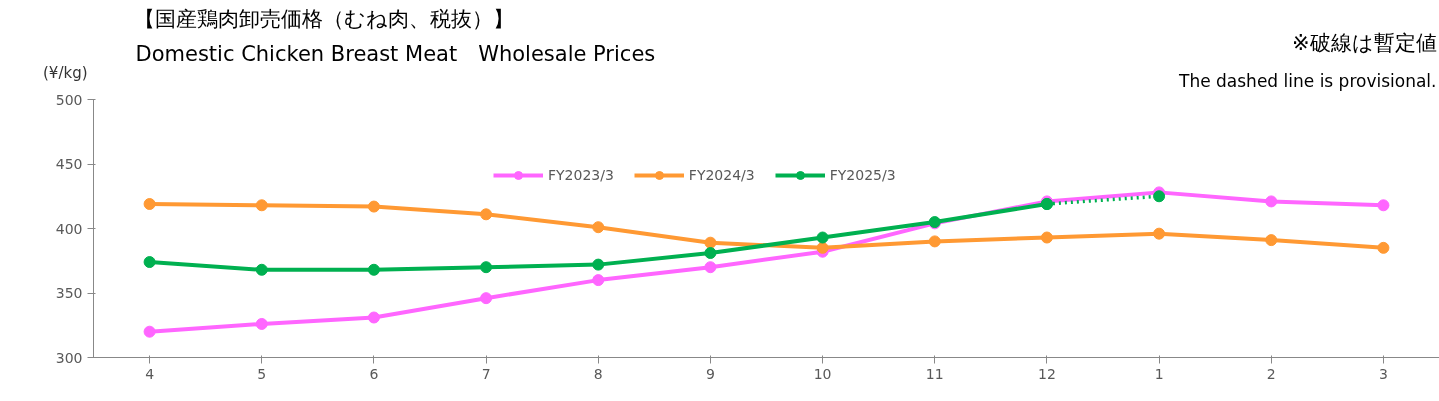 Image resolution: width=1439 pixels, height=401 pixels. I want to click on x-tick-label: 9, so click(710, 373).